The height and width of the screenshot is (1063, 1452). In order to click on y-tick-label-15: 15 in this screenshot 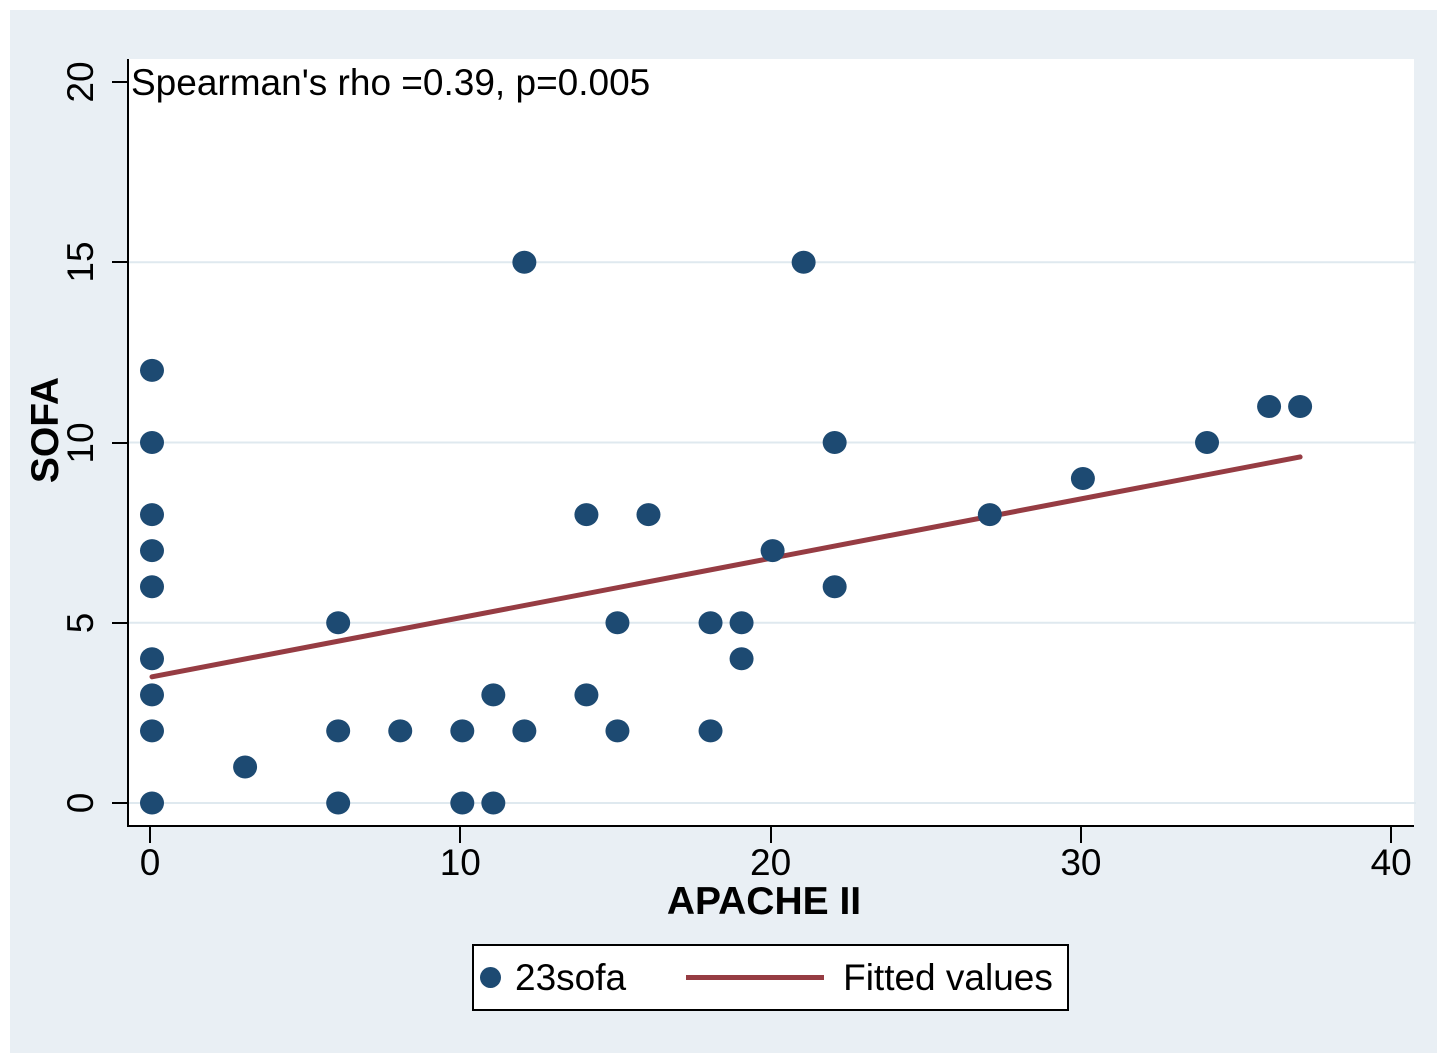, I will do `click(80, 262)`.